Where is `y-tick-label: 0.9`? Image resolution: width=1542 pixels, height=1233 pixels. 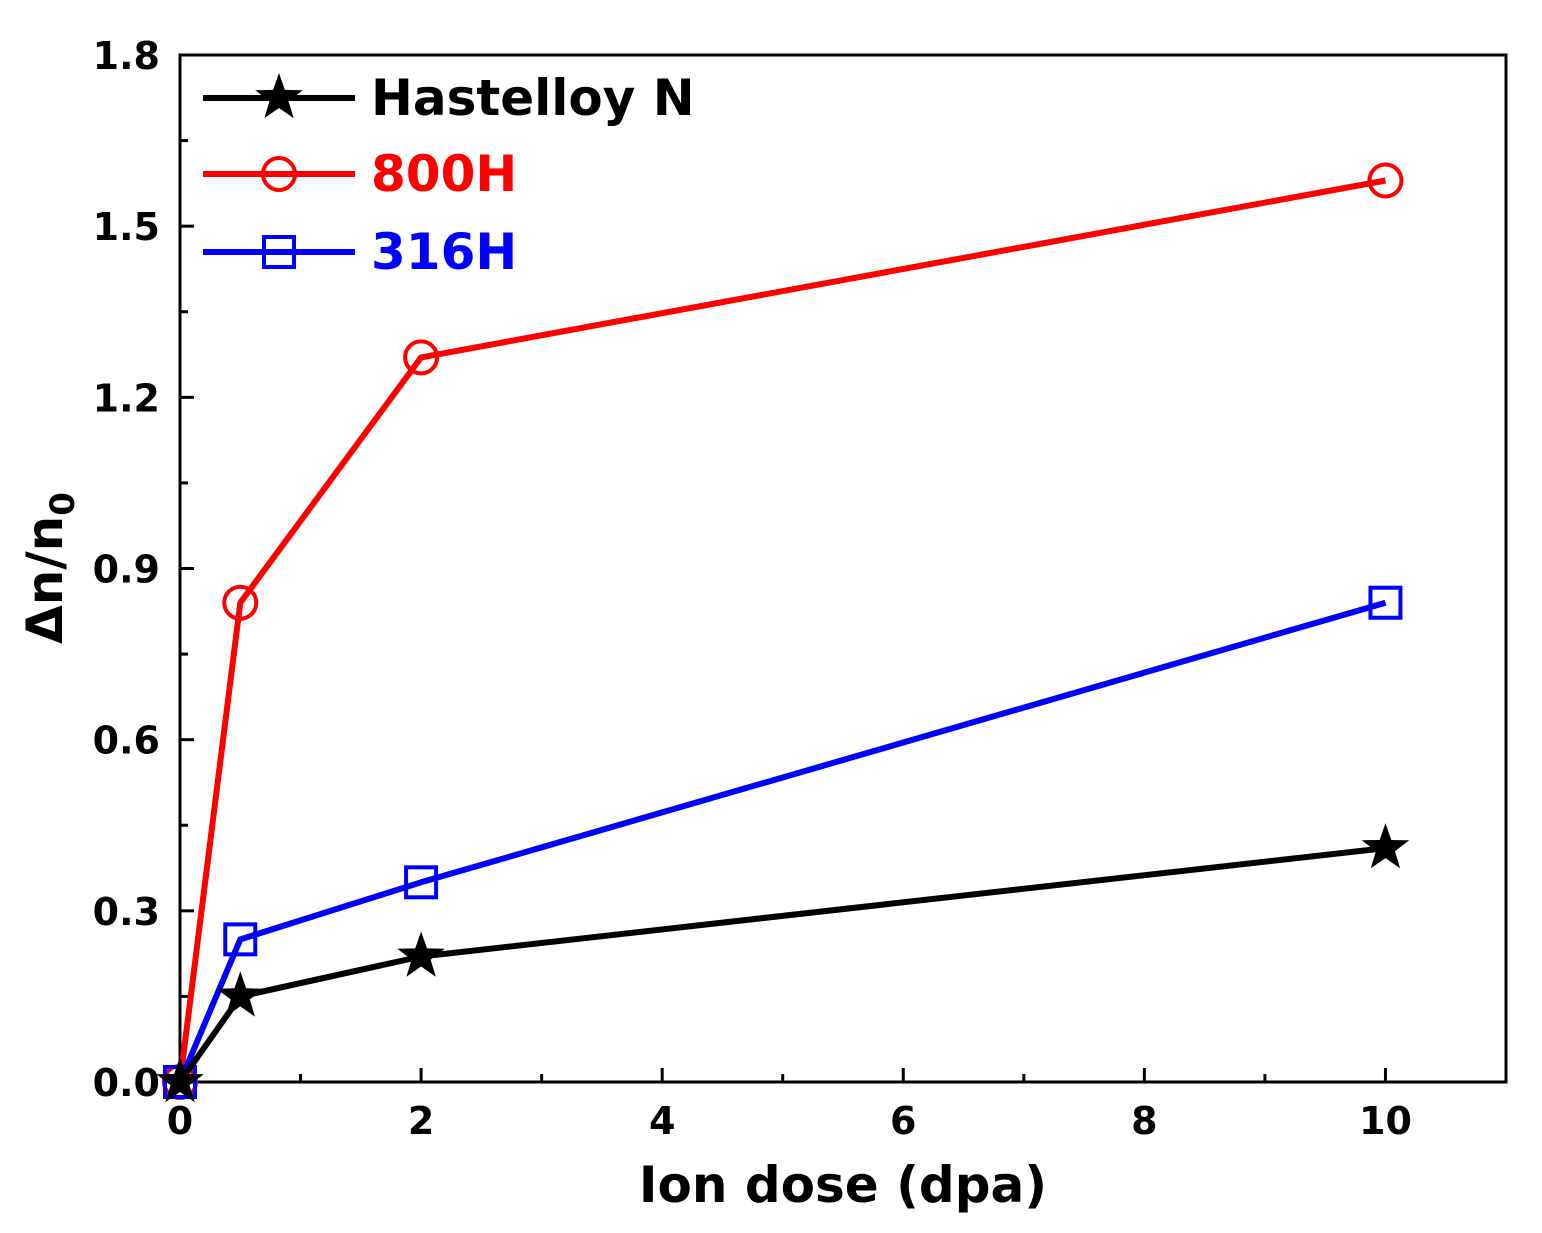
y-tick-label: 0.9 is located at coordinates (126, 570).